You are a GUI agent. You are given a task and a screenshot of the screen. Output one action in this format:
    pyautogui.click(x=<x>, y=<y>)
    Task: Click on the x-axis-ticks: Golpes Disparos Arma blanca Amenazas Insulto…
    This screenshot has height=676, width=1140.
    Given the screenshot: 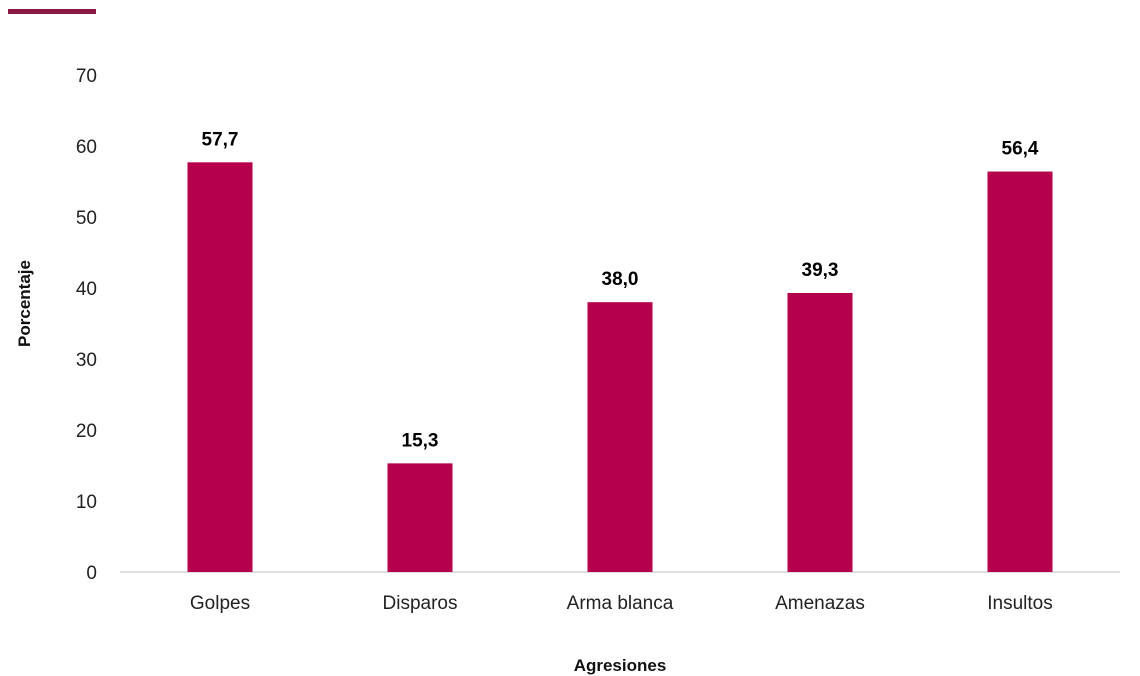 What is the action you would take?
    pyautogui.click(x=621, y=603)
    